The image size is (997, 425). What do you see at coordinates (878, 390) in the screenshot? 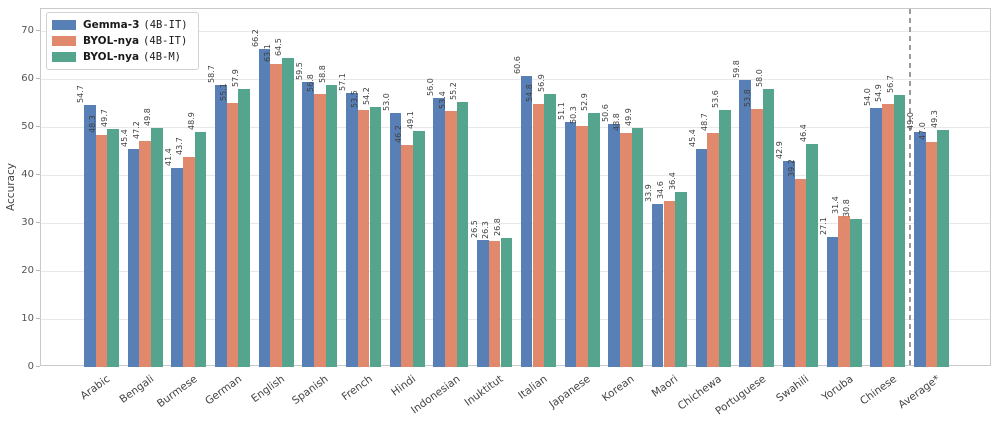
I see `x-tick-label: Chinese` at bounding box center [878, 390].